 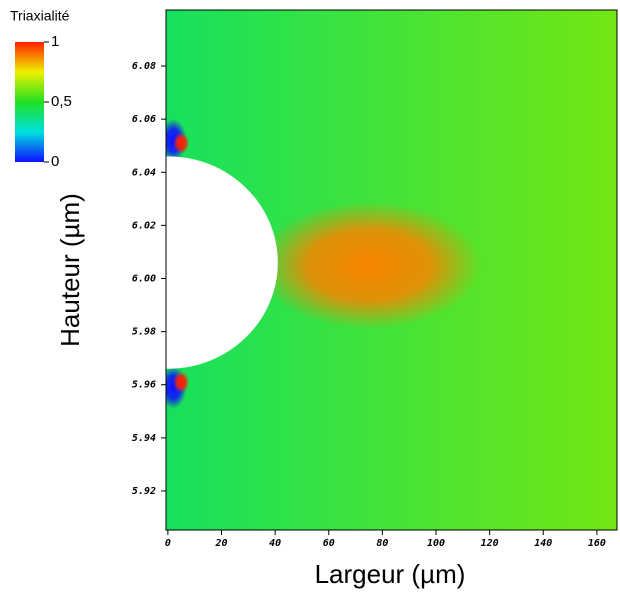 What do you see at coordinates (597, 543) in the screenshot?
I see `x-tick-label: 160` at bounding box center [597, 543].